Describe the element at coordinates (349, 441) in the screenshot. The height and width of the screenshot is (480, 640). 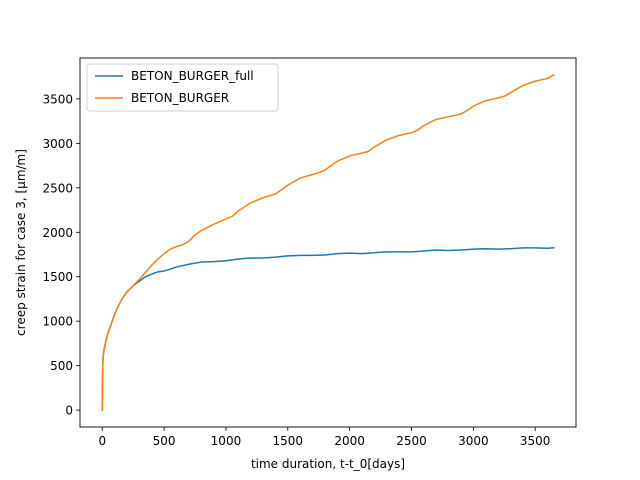
I see `x-tick-label: 2000` at that location.